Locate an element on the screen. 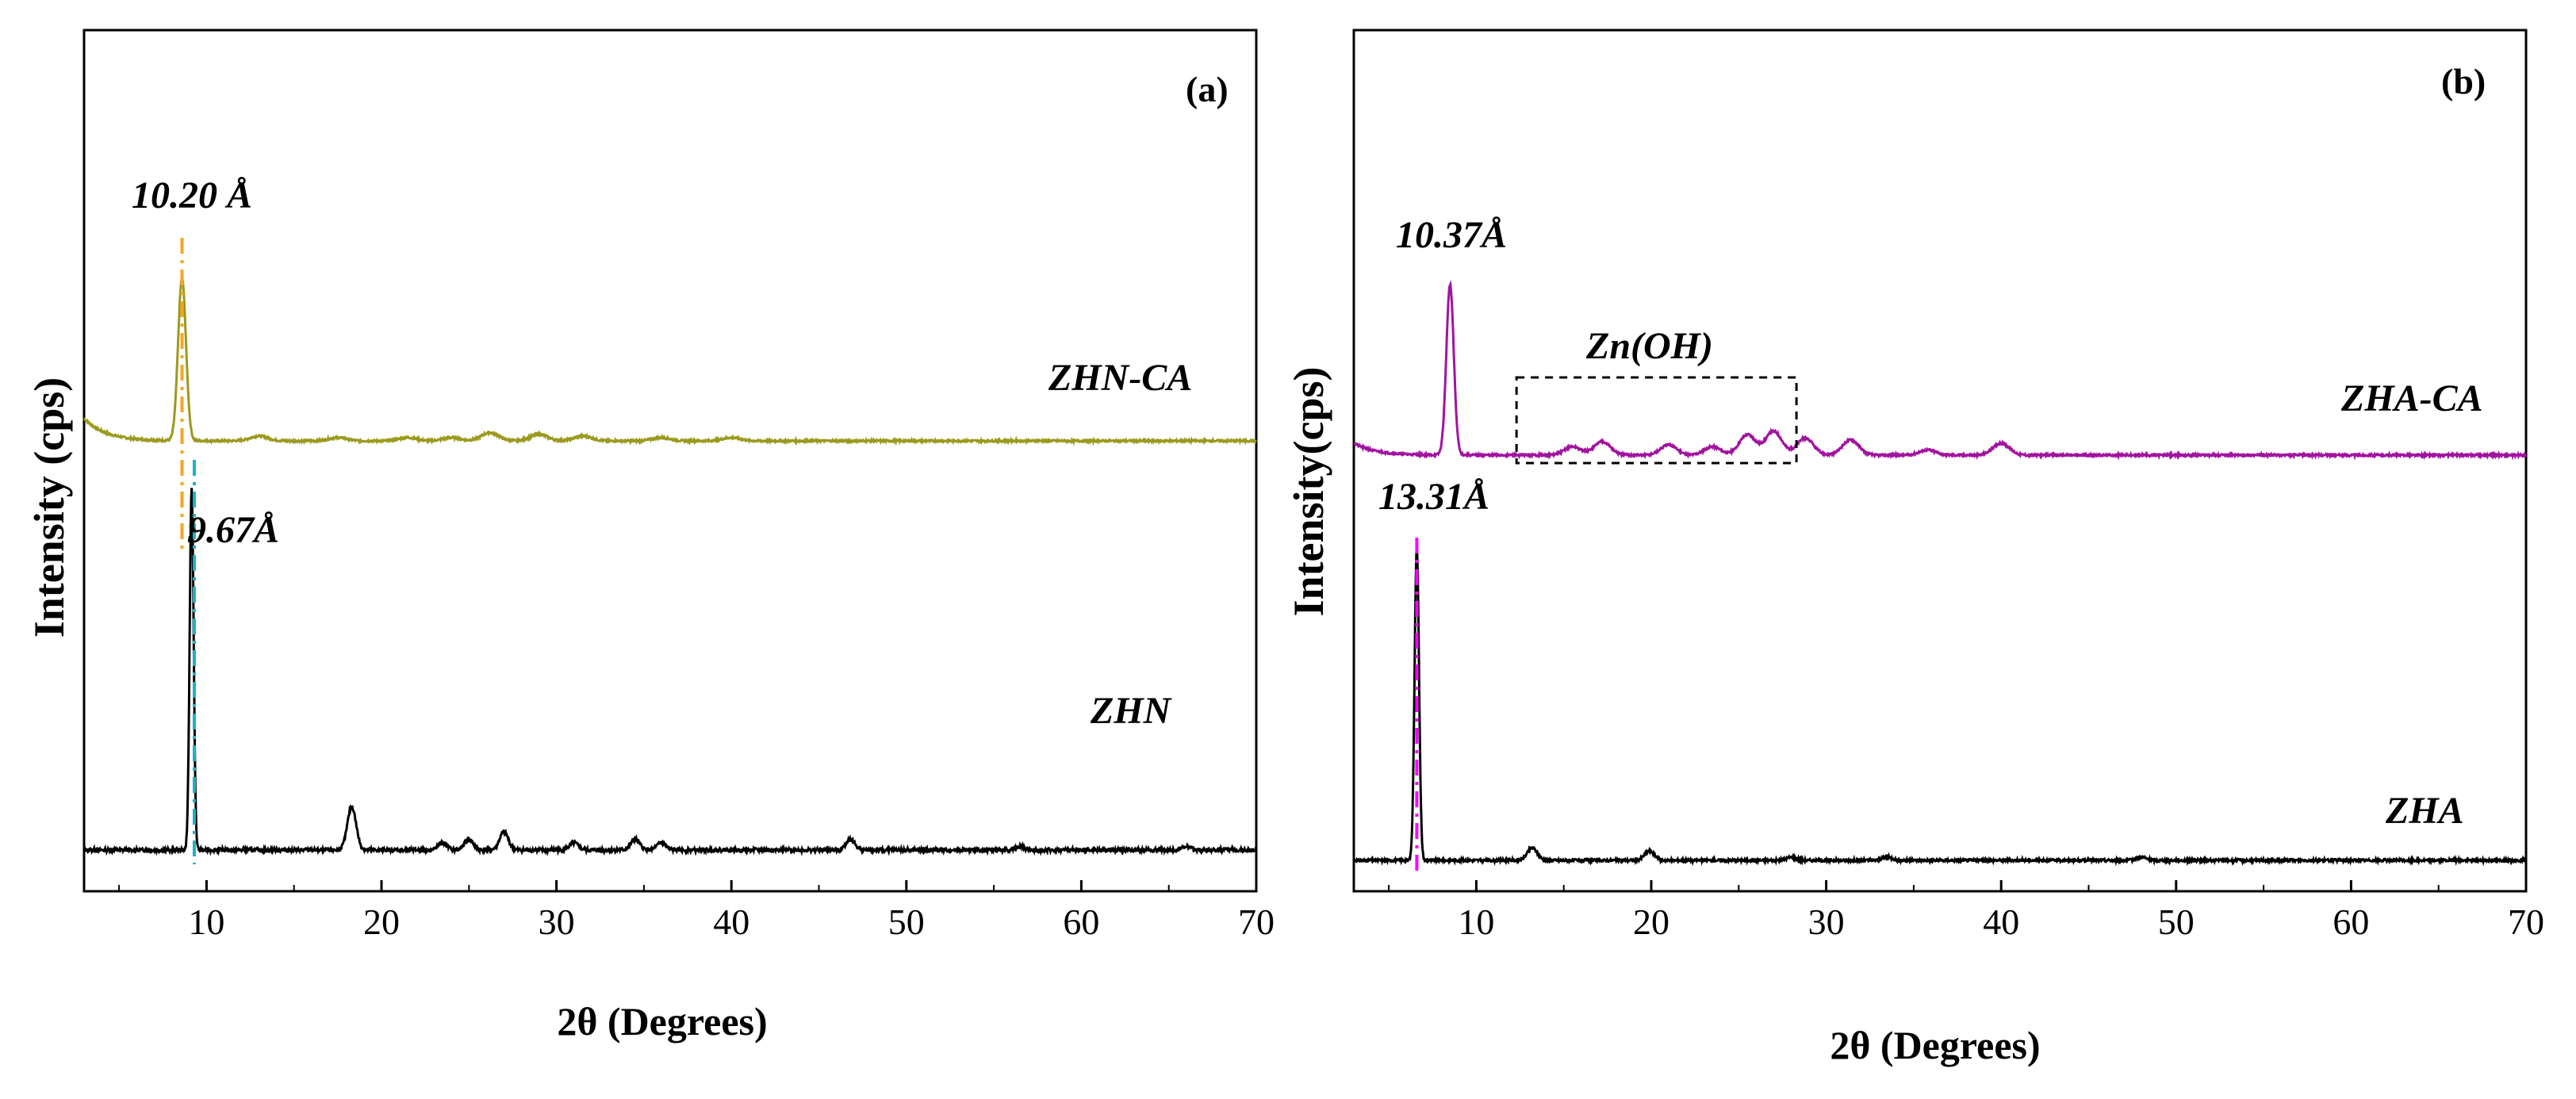 Image resolution: width=2576 pixels, height=1099 pixels. panel-b-series-label-zha-ca: ZHA-CA is located at coordinates (2412, 398).